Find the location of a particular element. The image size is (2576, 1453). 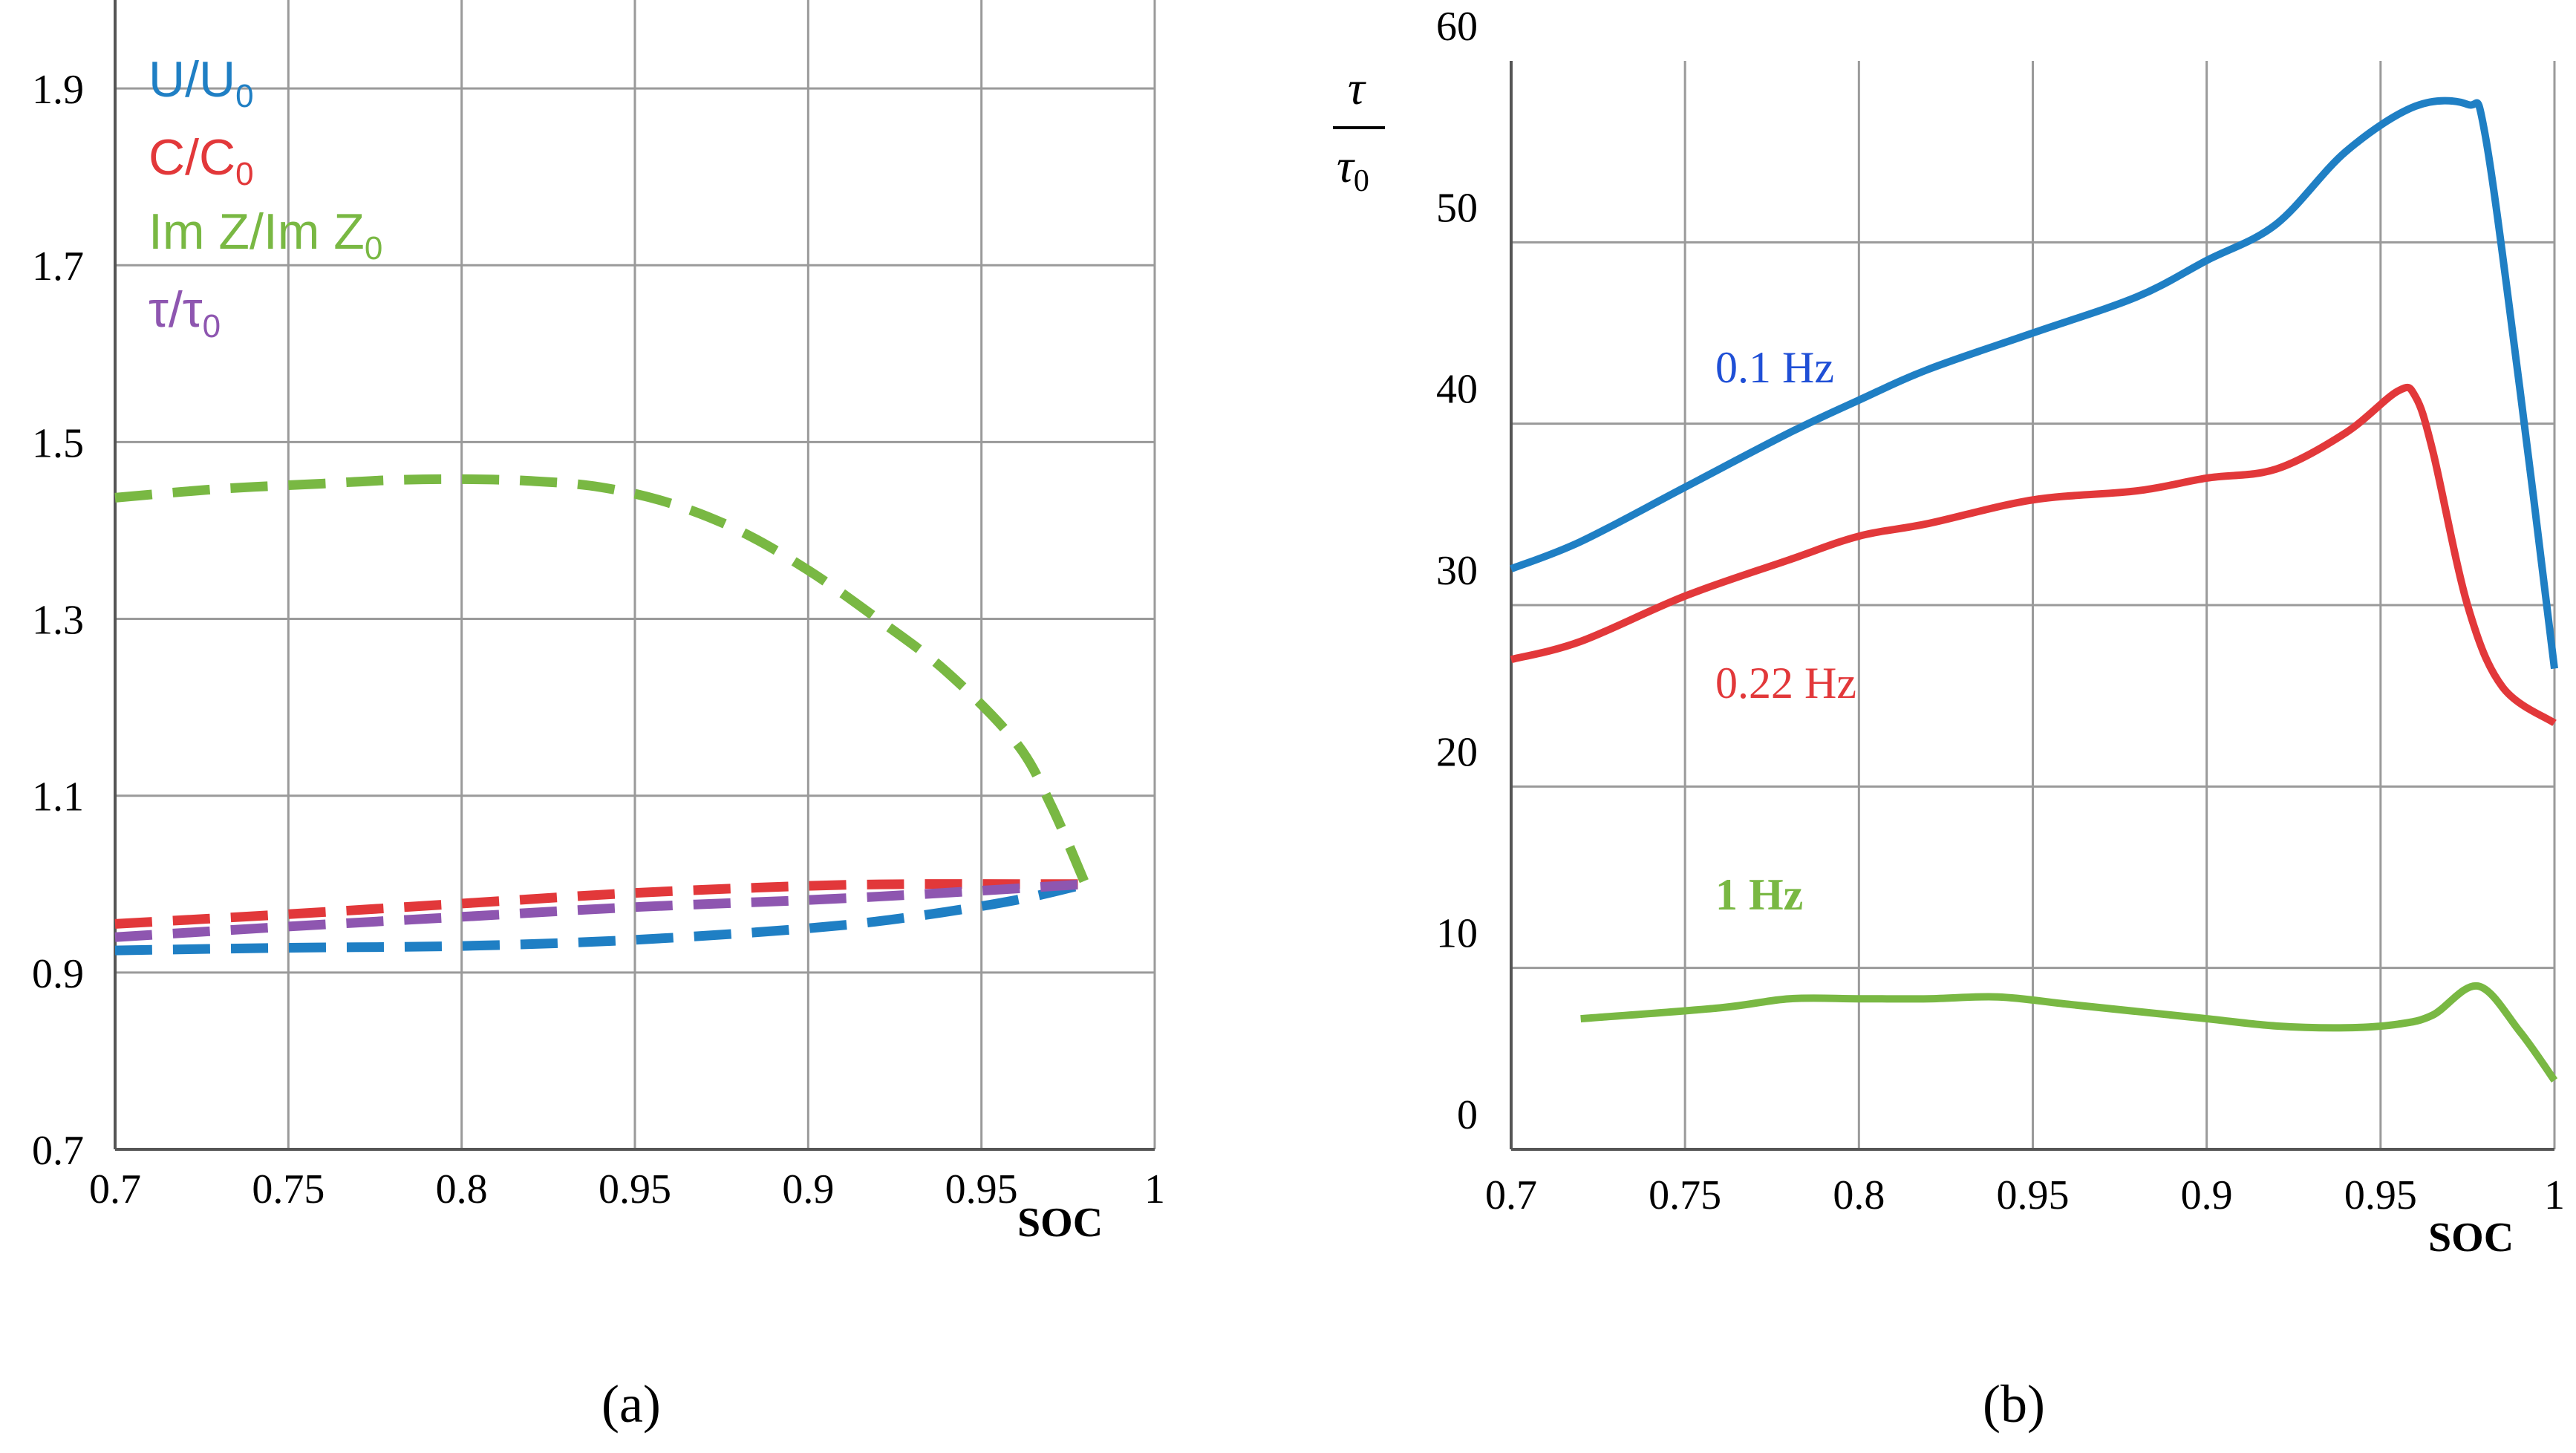

legend-u-u0: U/U0 is located at coordinates (201, 82).